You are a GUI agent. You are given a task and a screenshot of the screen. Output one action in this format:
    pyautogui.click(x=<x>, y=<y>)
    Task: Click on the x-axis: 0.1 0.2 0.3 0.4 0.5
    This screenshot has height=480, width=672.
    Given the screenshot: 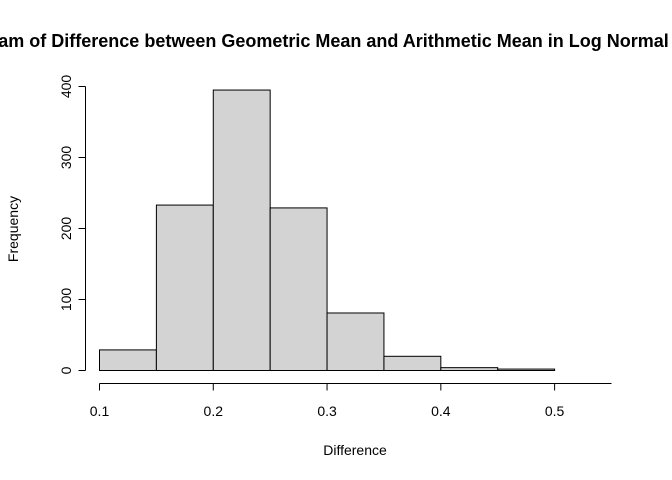 What is the action you would take?
    pyautogui.click(x=351, y=401)
    